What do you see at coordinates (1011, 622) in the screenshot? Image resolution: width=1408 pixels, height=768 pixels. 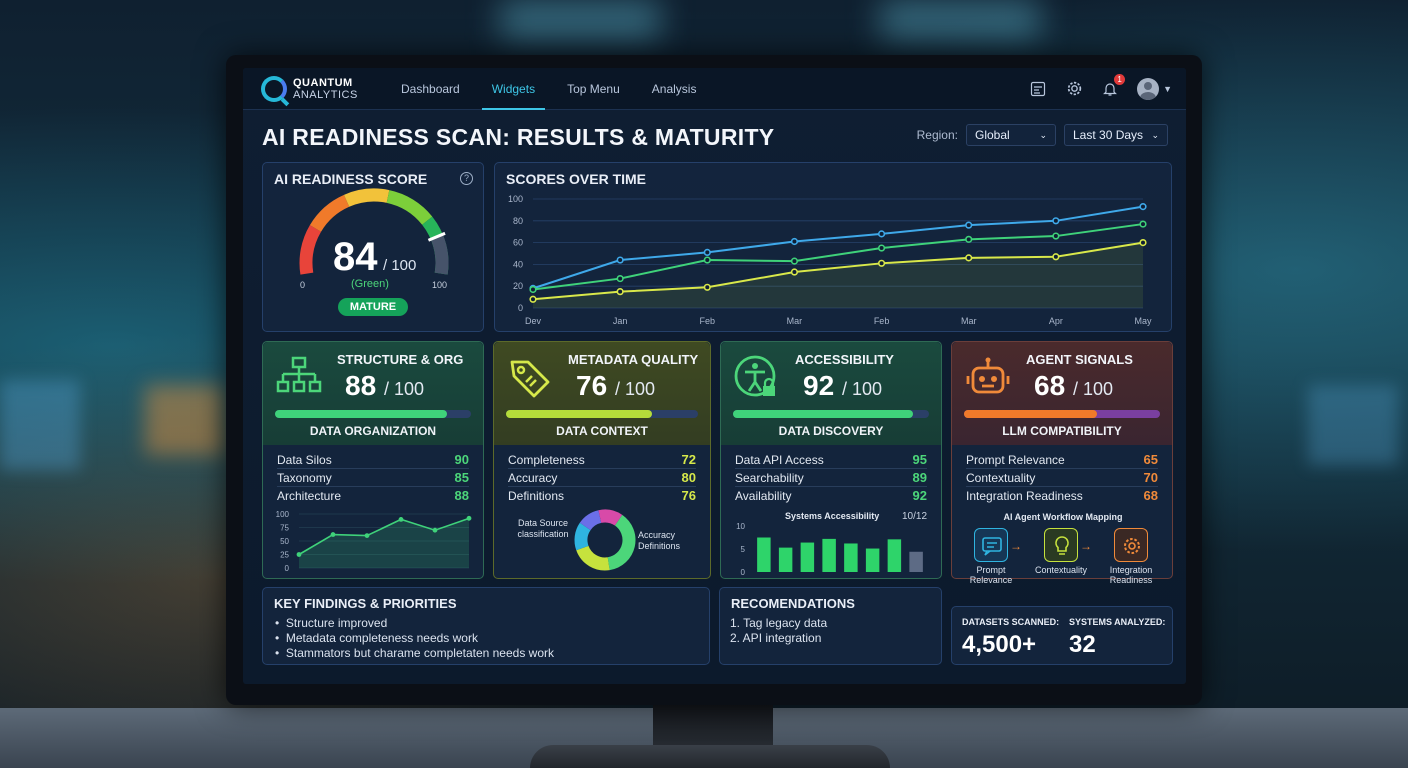 I see `datasets-label: DATASETS SCANNED:` at bounding box center [1011, 622].